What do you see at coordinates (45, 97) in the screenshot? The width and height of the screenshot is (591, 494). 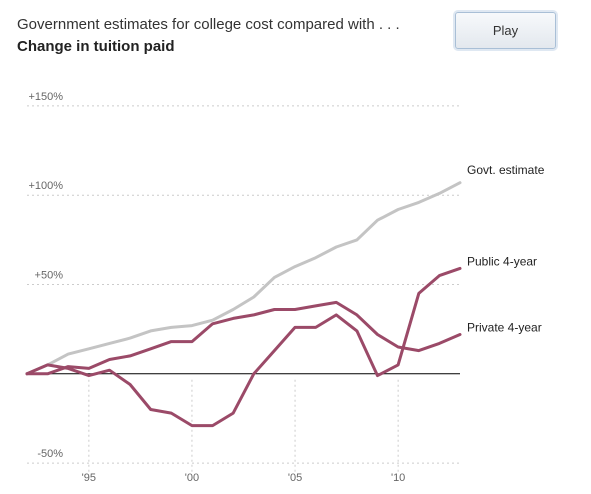 I see `y-tick-label: +150%` at bounding box center [45, 97].